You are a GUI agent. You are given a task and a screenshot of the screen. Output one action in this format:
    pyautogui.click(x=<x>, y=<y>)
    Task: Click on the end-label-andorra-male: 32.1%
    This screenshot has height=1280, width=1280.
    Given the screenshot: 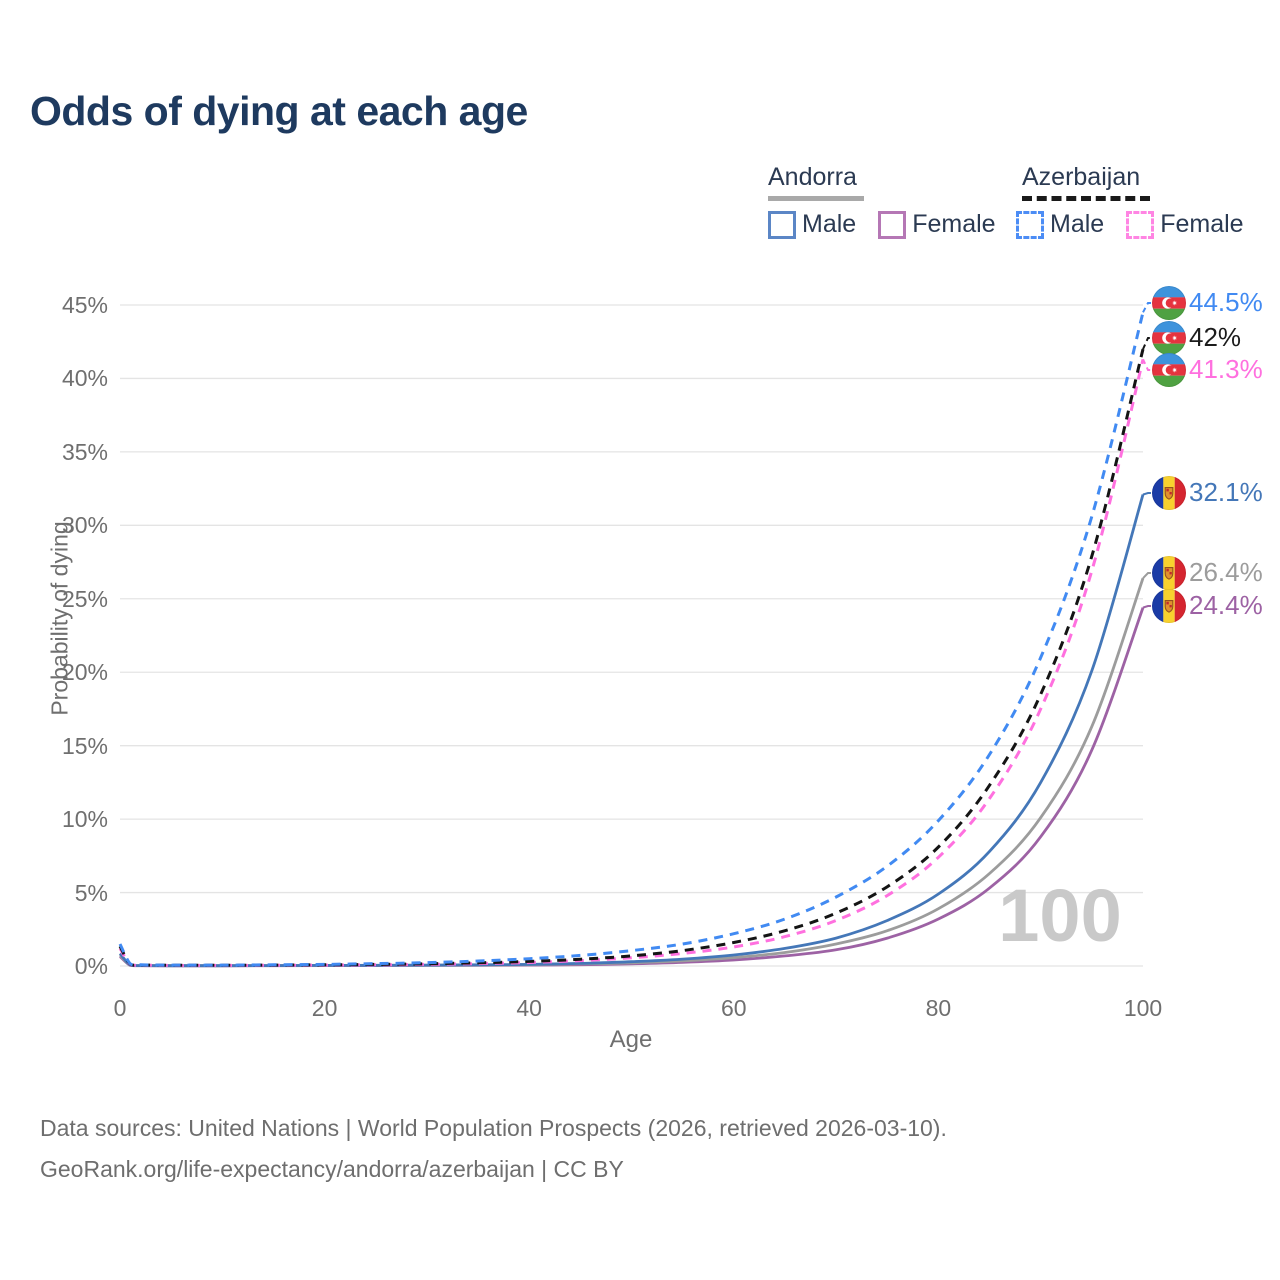 What is the action you would take?
    pyautogui.click(x=1226, y=492)
    